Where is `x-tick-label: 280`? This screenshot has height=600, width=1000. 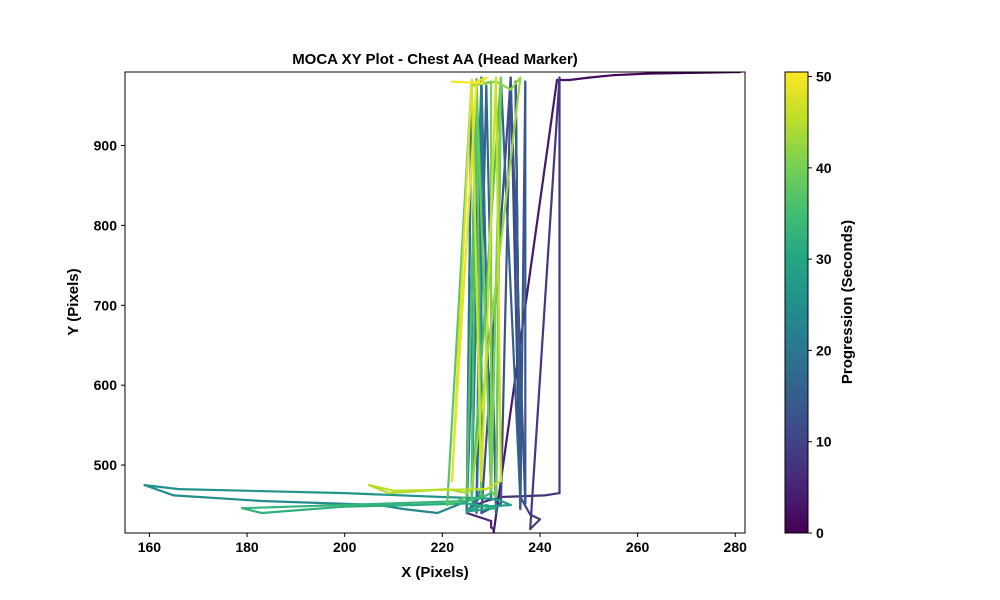
x-tick-label: 280 is located at coordinates (736, 547).